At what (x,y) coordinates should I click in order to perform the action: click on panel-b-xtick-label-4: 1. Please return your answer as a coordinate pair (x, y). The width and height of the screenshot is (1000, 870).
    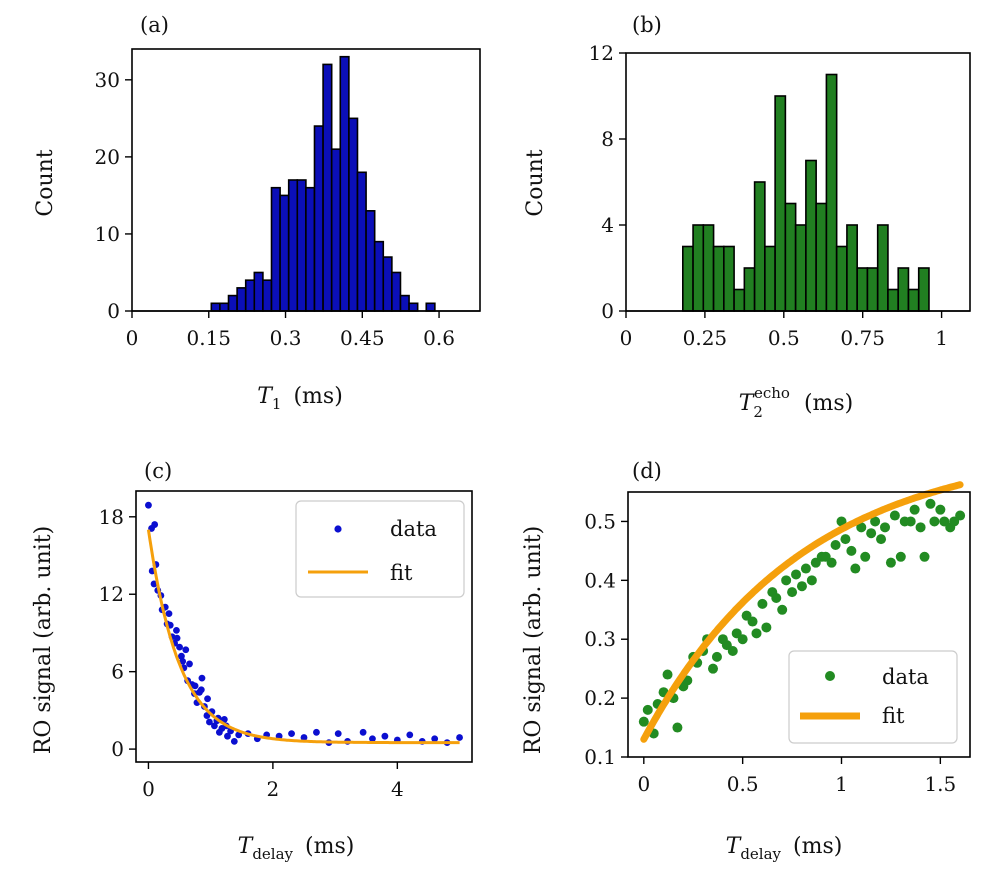
    Looking at the image, I should click on (941, 338).